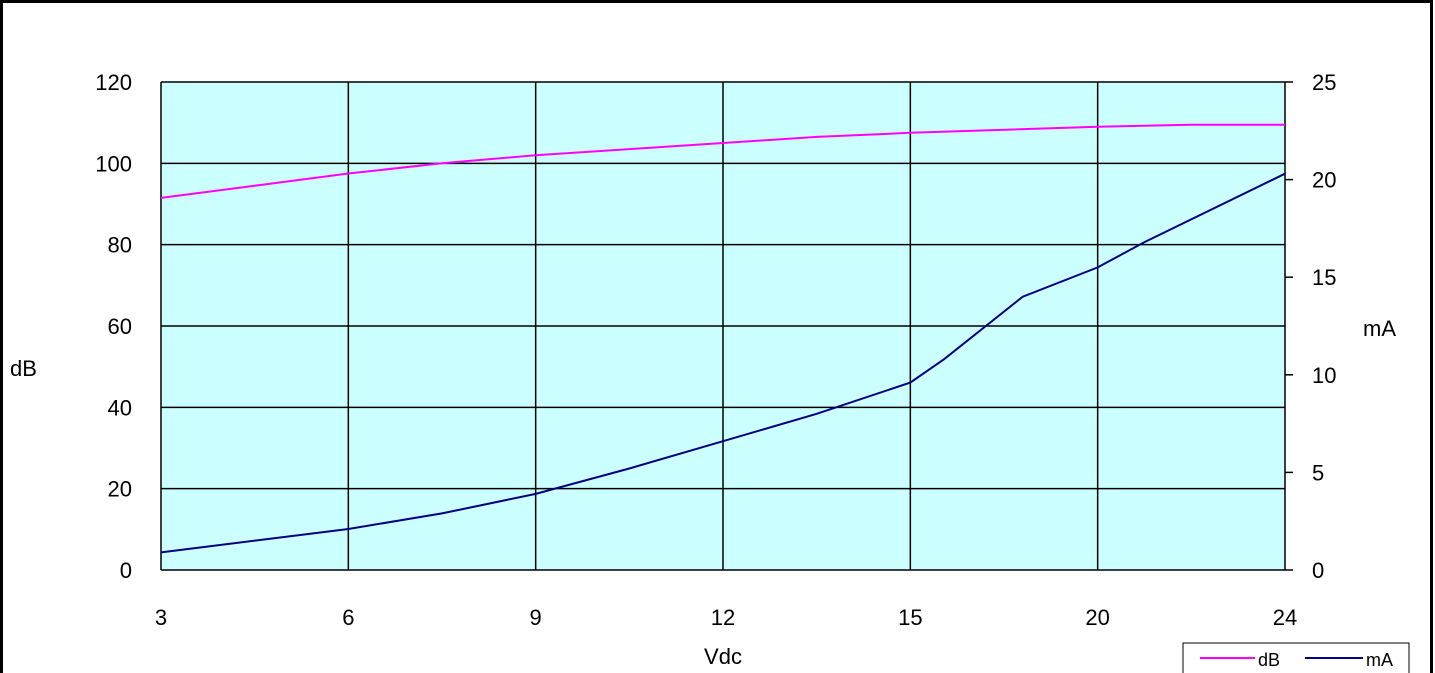 This screenshot has width=1435, height=673. I want to click on x-tick-label: 6, so click(348, 617).